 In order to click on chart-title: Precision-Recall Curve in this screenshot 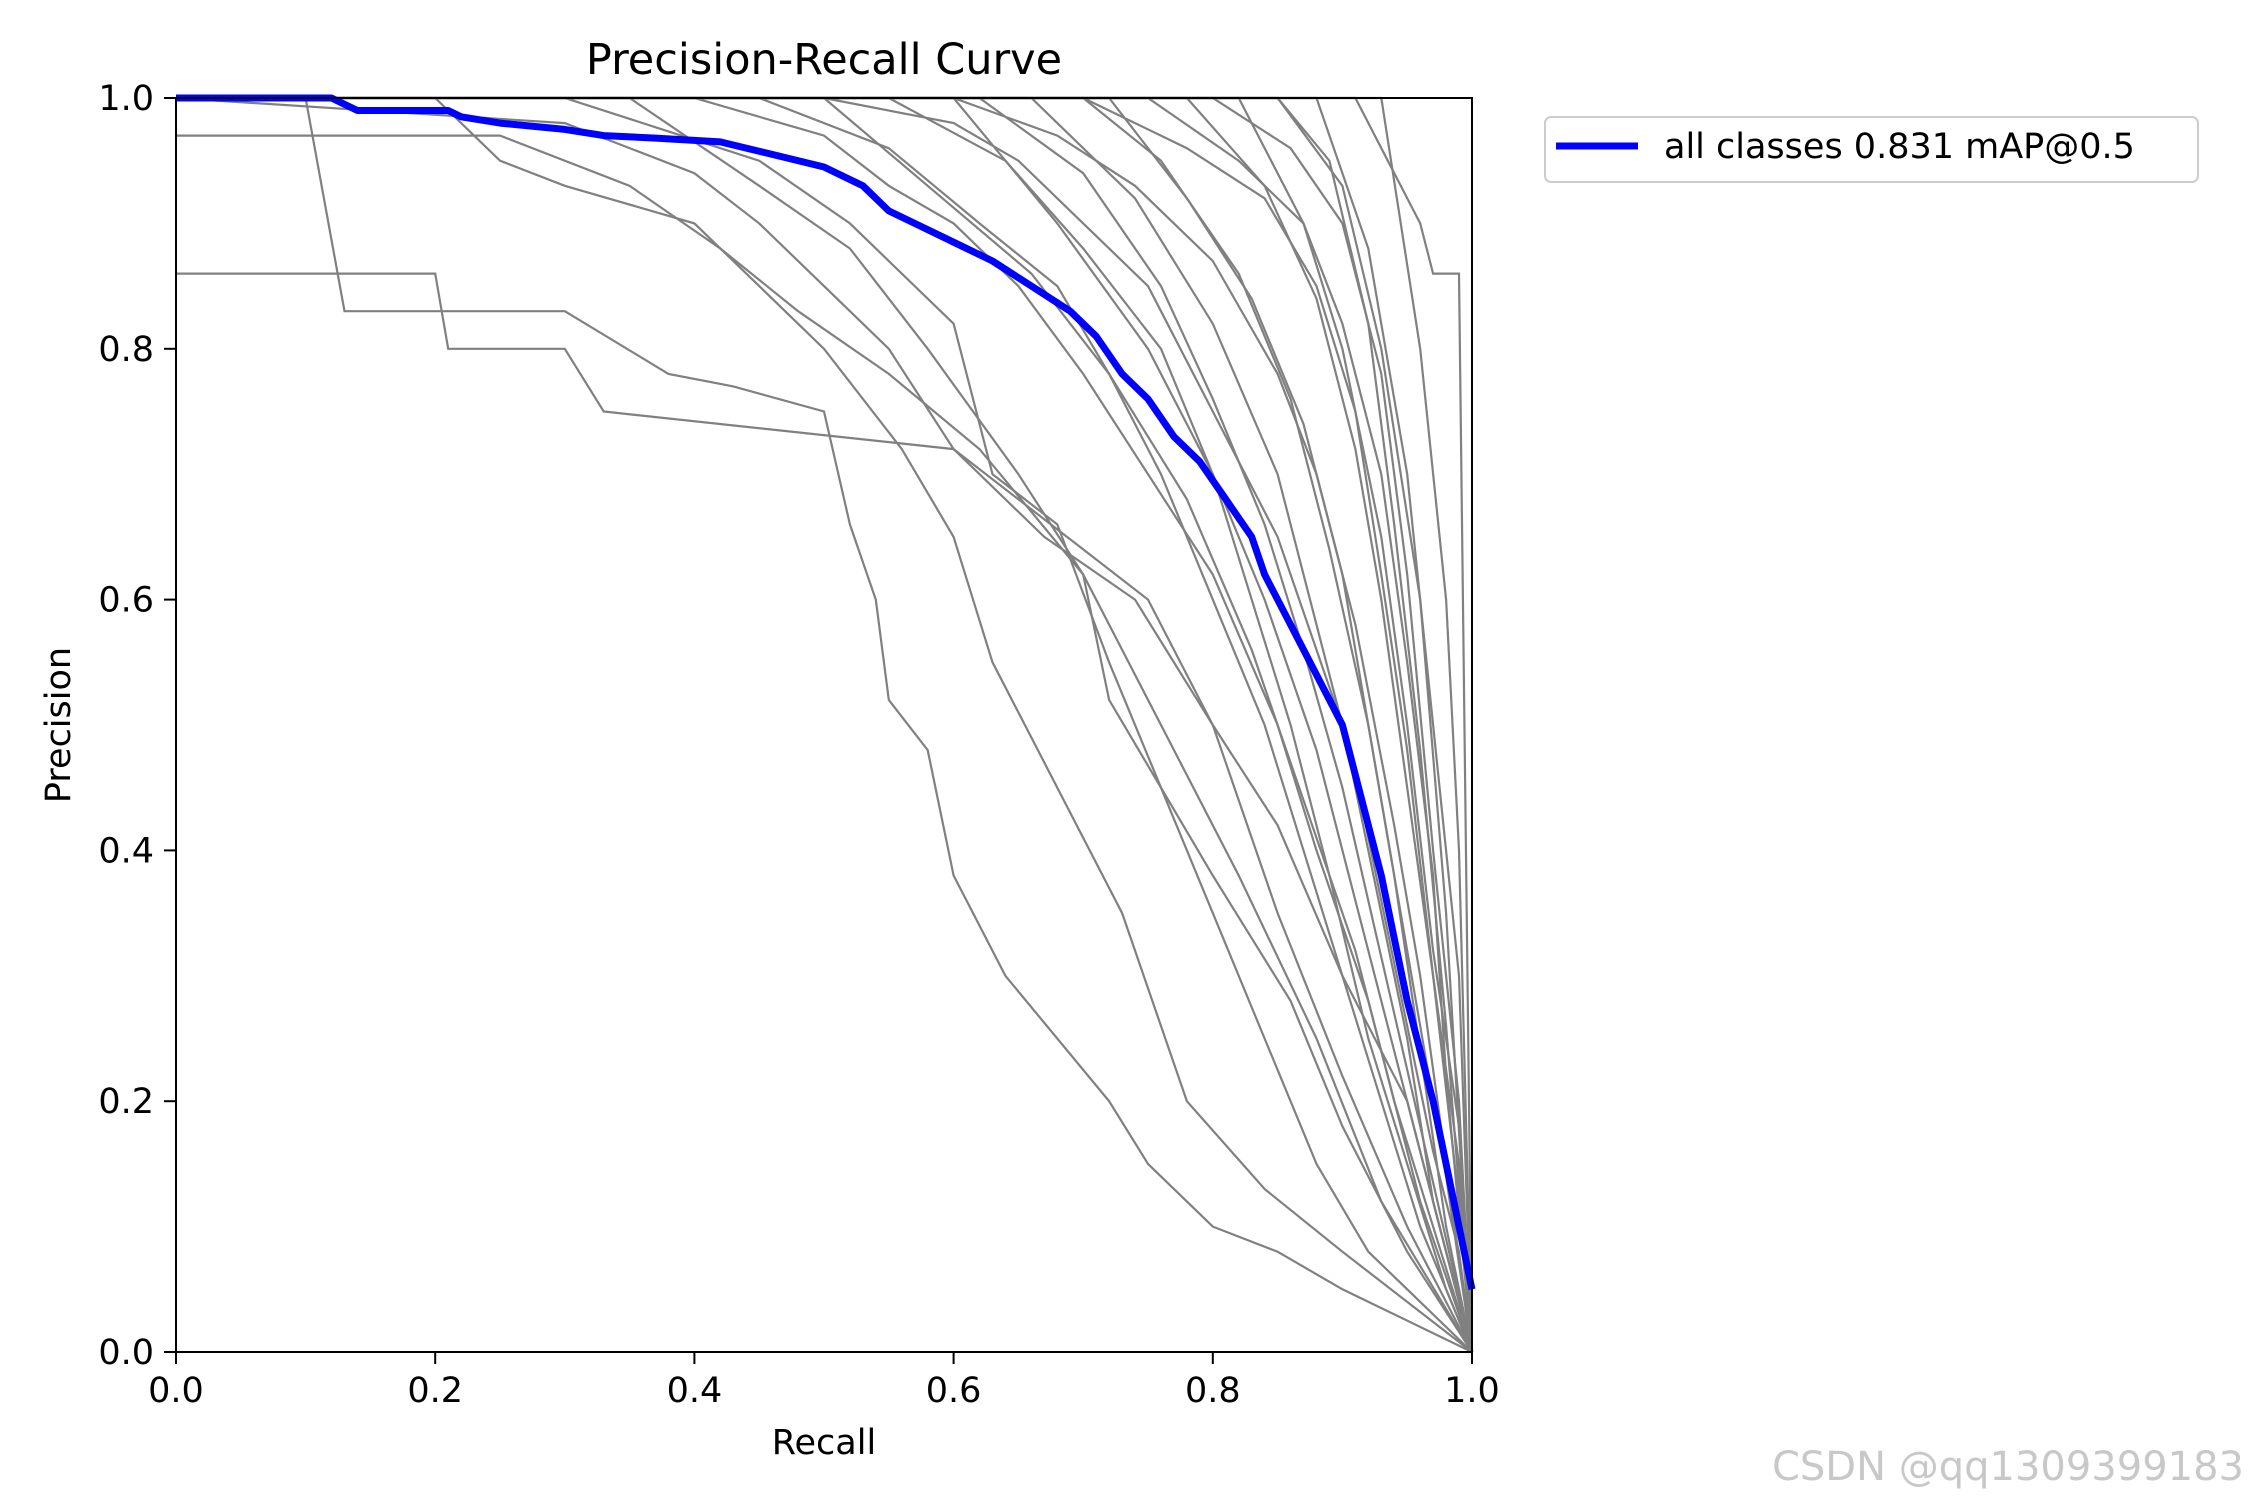, I will do `click(824, 60)`.